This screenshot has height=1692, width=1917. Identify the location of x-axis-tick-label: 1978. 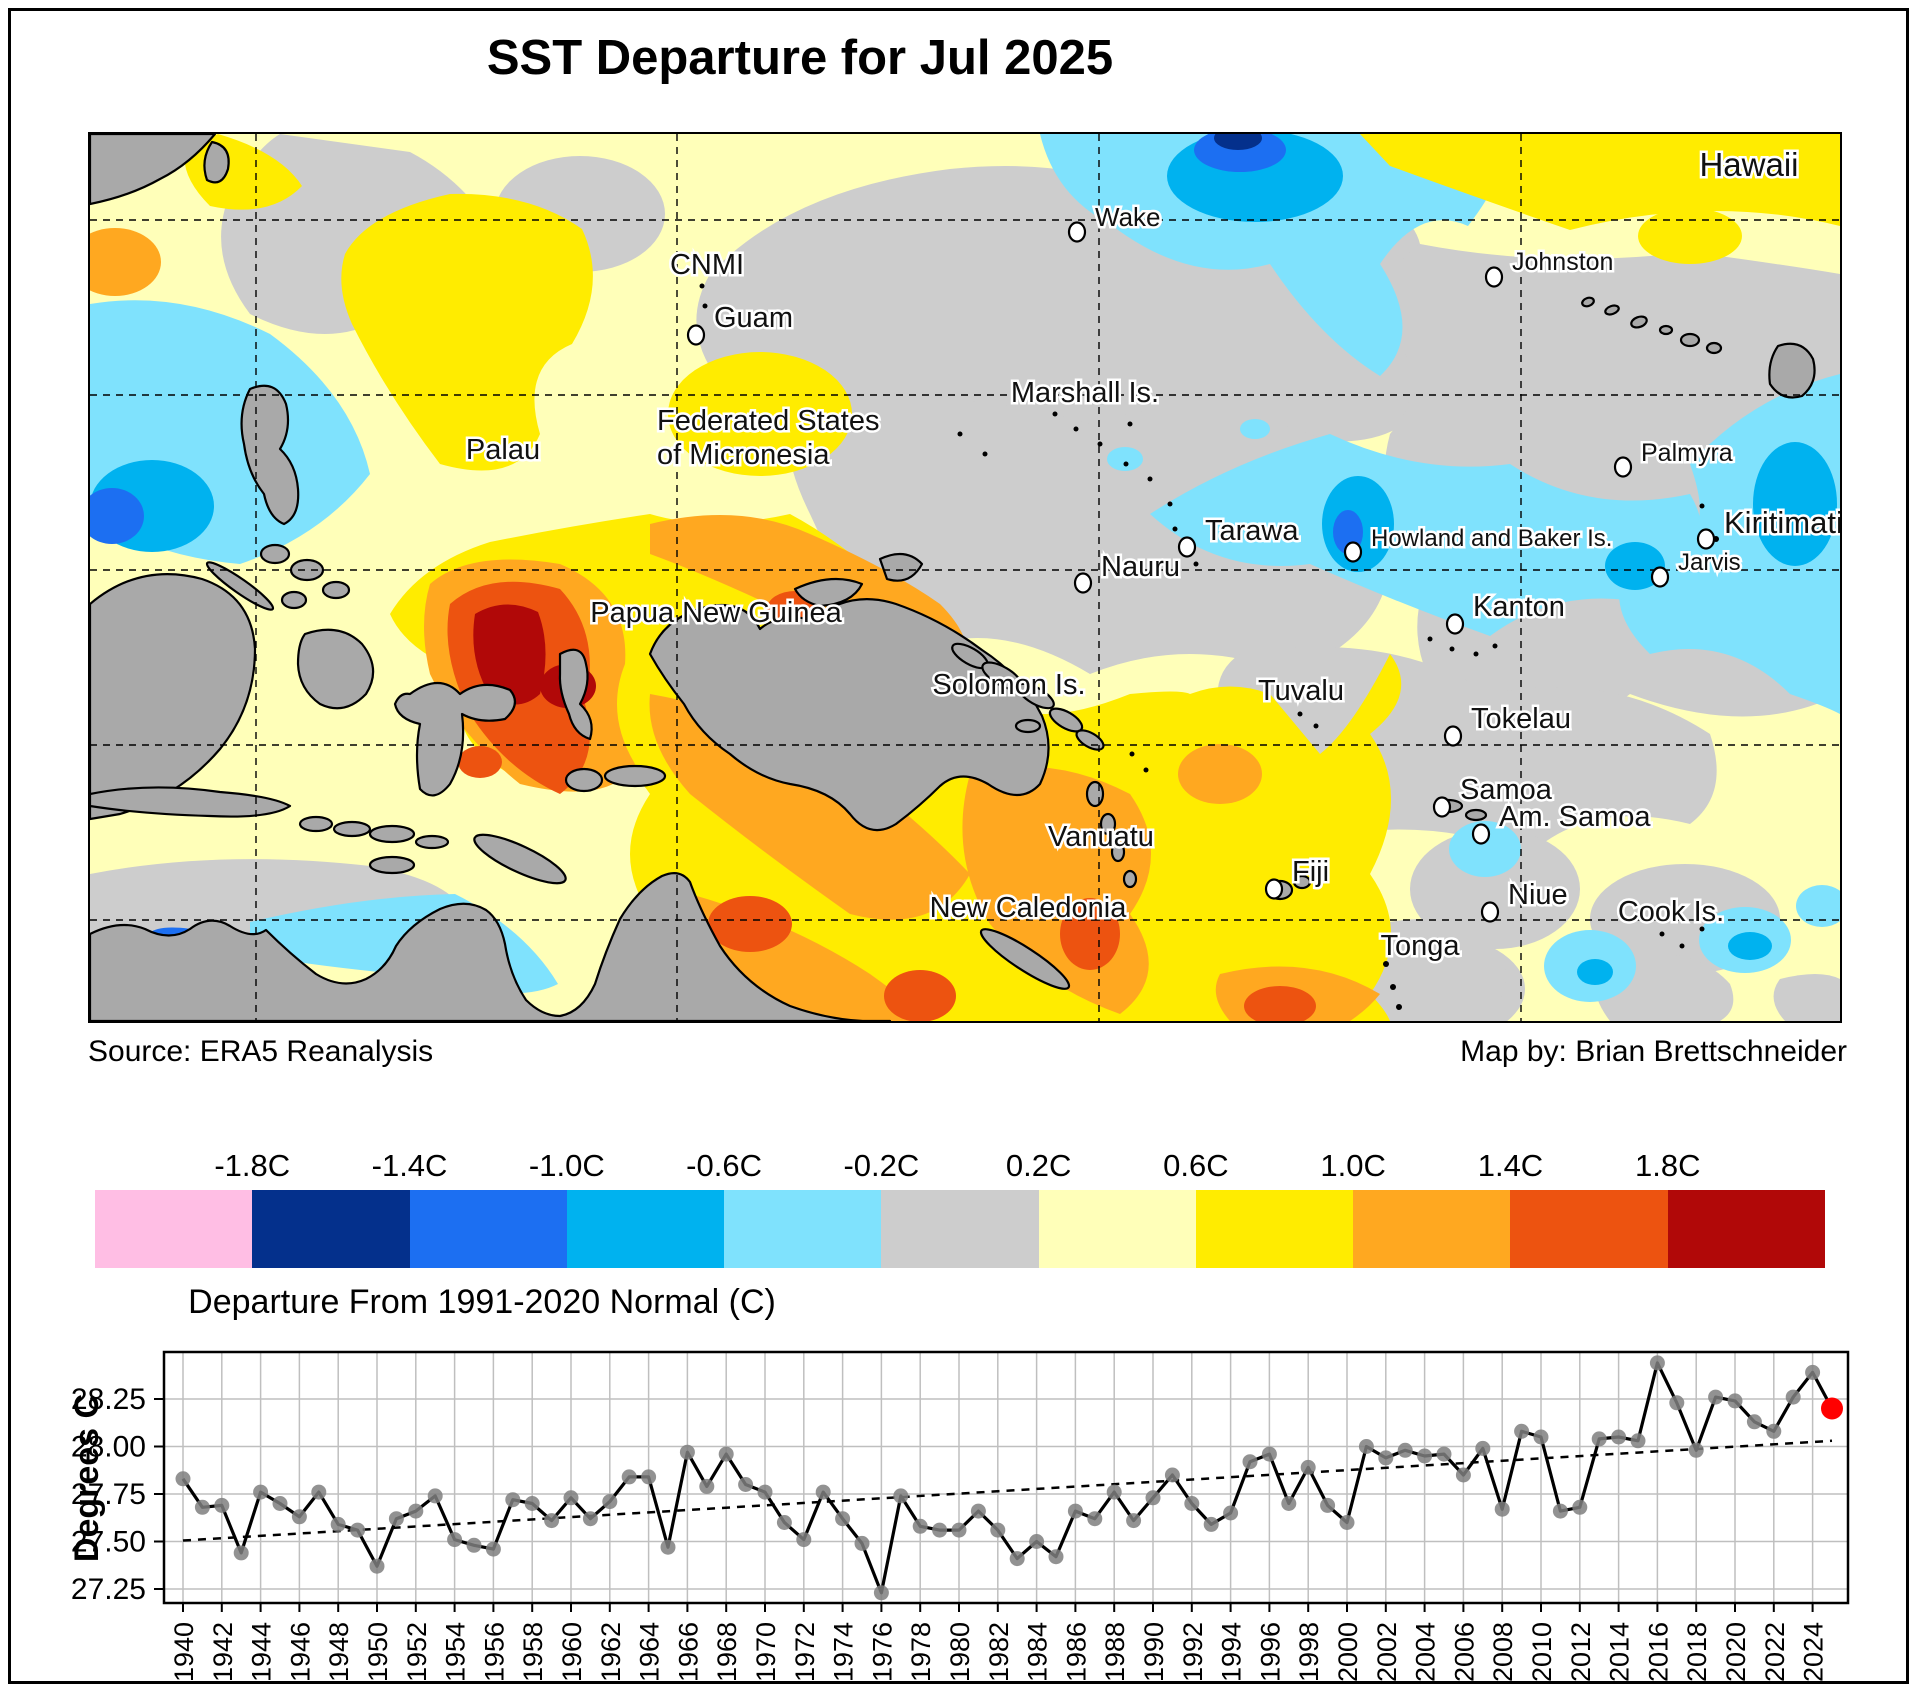
(921, 1652).